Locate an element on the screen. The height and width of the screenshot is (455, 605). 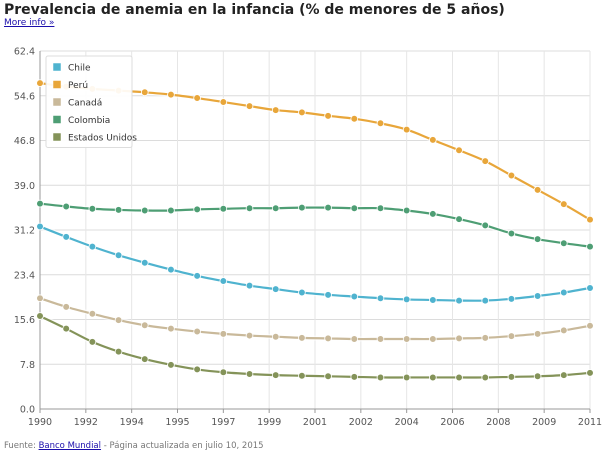
legend-item: Perú is located at coordinates (70, 86).